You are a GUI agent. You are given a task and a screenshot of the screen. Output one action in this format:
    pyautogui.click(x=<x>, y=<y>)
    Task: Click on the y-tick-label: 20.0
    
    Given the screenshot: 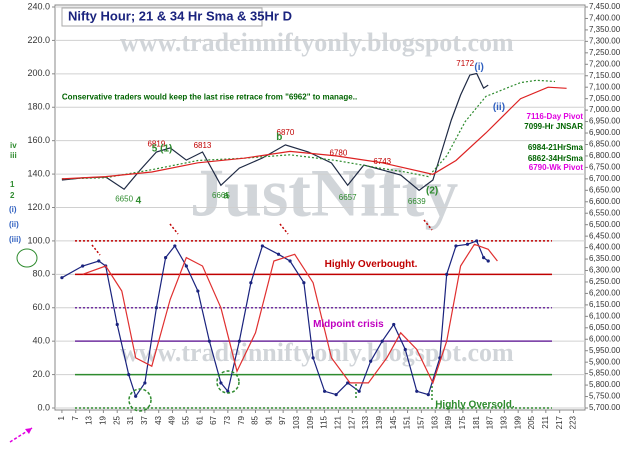 What is the action you would take?
    pyautogui.click(x=41, y=374)
    